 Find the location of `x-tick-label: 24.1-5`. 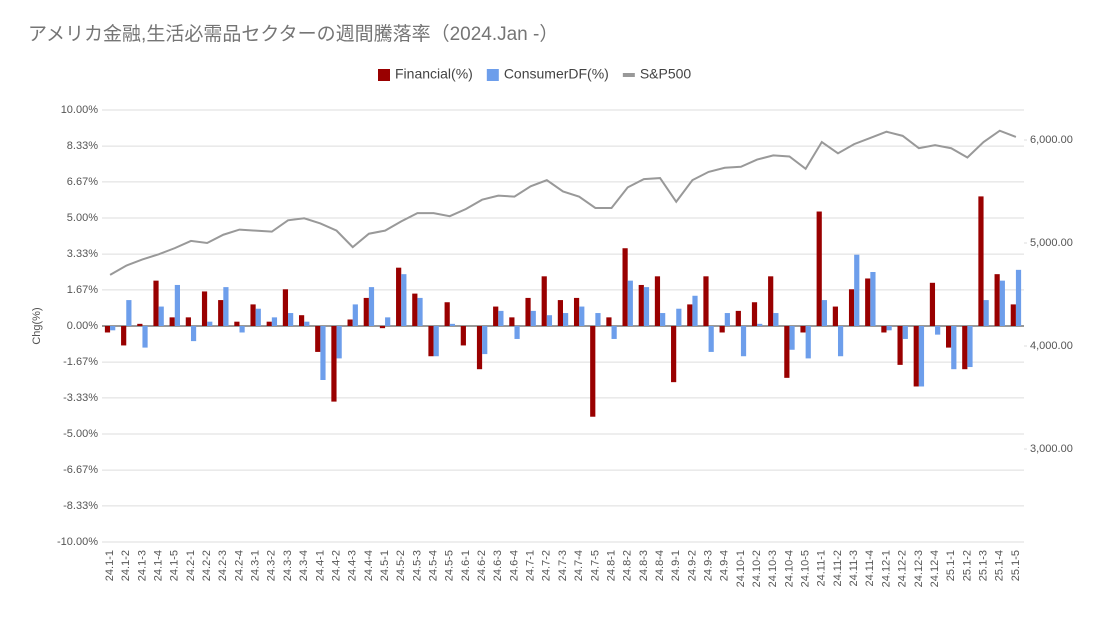

x-tick-label: 24.1-5 is located at coordinates (175, 565).